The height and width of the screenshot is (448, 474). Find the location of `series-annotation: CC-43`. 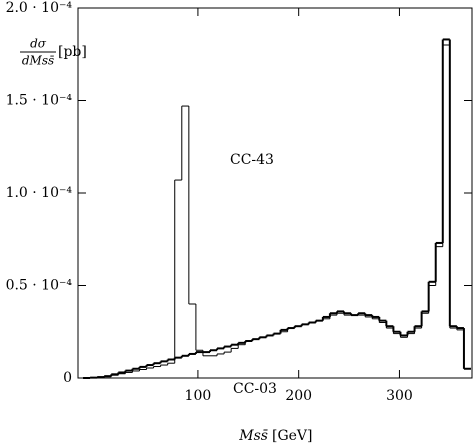

series-annotation: CC-43 is located at coordinates (252, 160).